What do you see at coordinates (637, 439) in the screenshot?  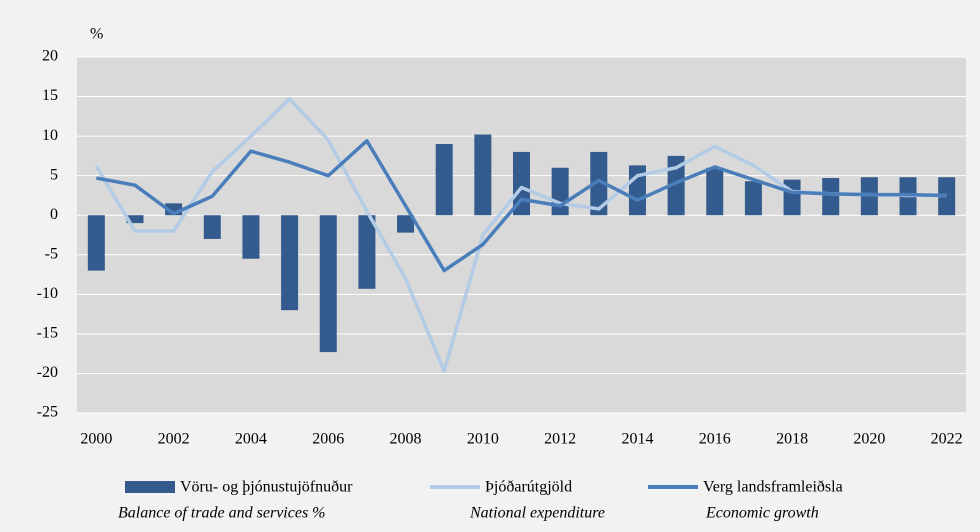 I see `x-tick-label: 2014` at bounding box center [637, 439].